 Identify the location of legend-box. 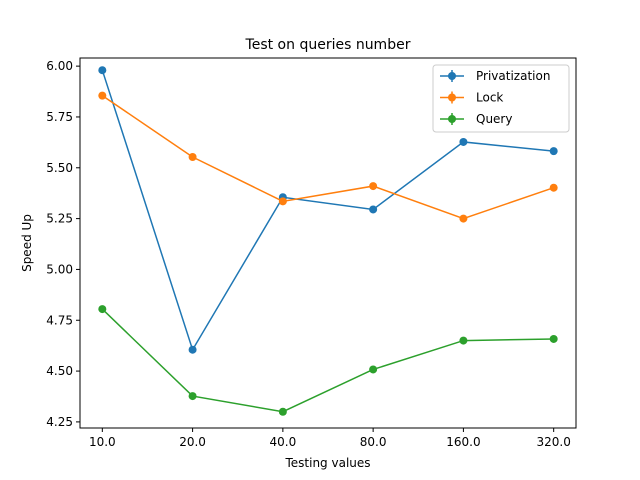
(501, 98).